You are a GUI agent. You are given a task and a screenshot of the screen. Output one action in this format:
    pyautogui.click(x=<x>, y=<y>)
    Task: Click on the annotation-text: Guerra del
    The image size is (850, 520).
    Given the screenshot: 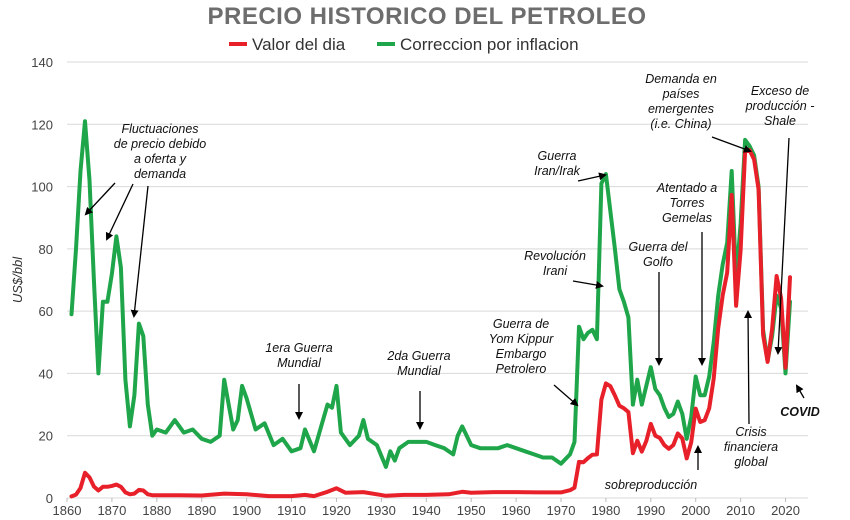 What is the action you would take?
    pyautogui.click(x=658, y=247)
    